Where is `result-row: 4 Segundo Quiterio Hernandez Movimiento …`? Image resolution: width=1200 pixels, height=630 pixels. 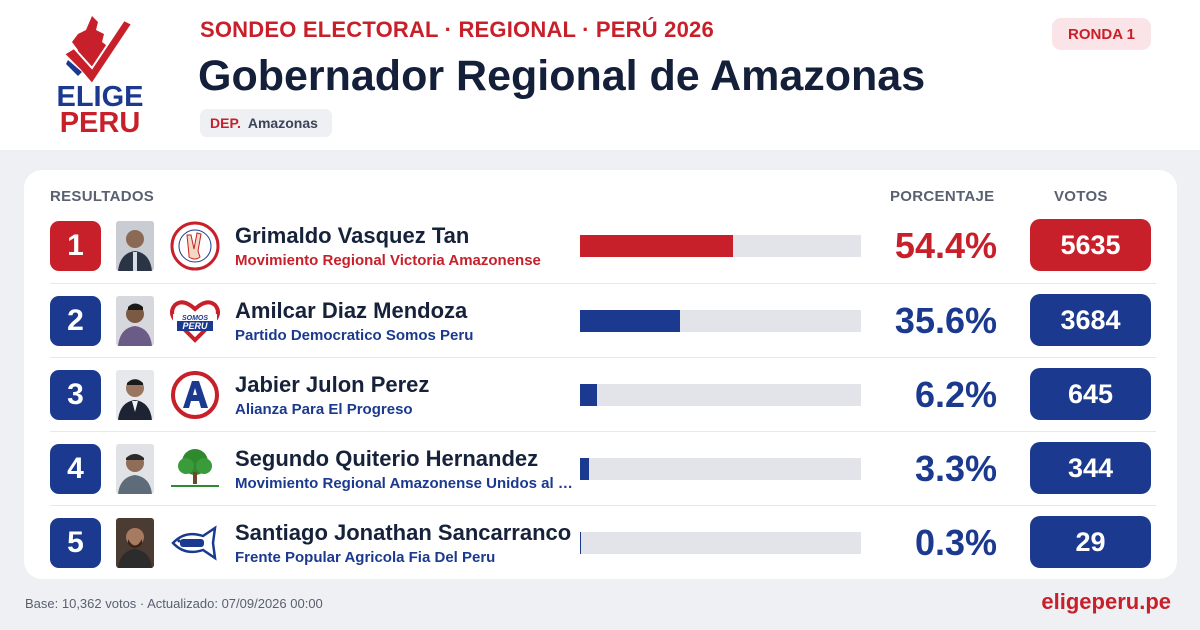
result-row: 4 Segundo Quiterio Hernandez Movimiento … is located at coordinates (600, 469).